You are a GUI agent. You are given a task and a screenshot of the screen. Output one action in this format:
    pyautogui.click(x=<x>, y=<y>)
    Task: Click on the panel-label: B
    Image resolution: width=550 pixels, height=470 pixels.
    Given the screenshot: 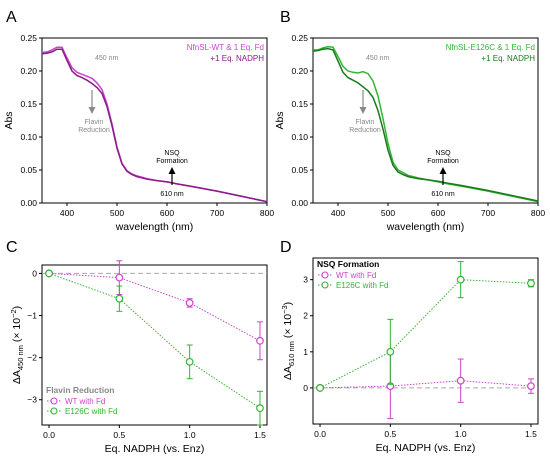 What is the action you would take?
    pyautogui.click(x=285, y=17)
    